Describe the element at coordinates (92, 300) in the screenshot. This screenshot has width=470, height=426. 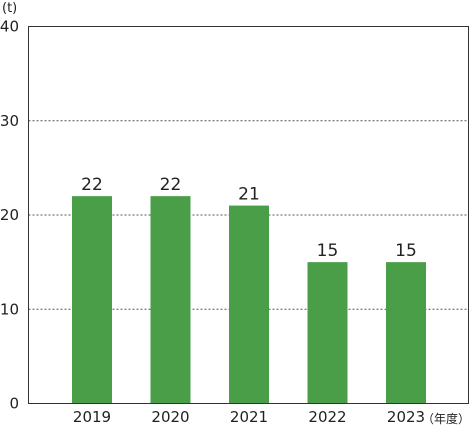
I see `bar-2019` at that location.